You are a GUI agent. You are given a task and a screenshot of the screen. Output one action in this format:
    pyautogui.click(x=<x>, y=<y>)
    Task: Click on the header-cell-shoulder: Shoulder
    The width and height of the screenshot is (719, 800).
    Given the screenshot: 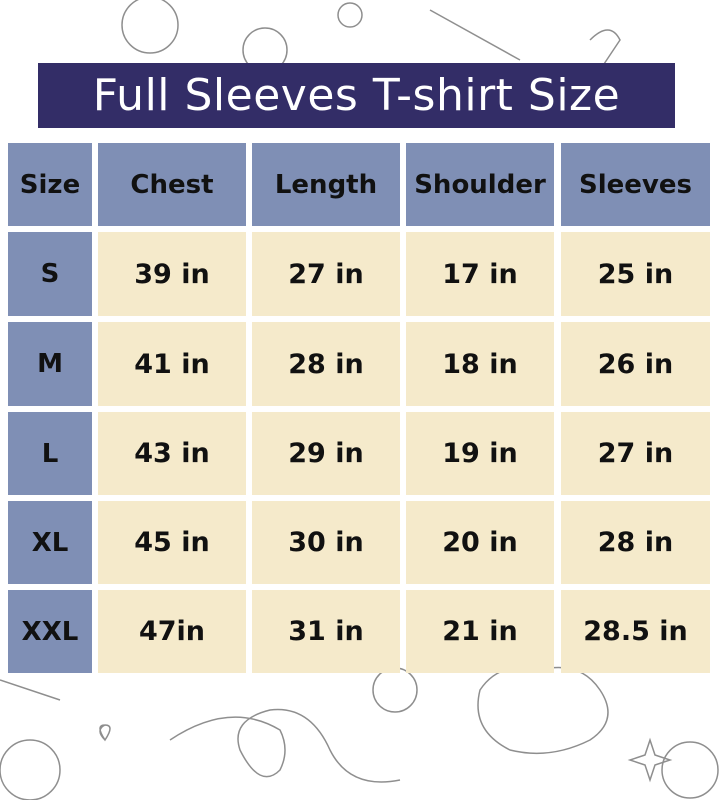 What is the action you would take?
    pyautogui.click(x=480, y=184)
    